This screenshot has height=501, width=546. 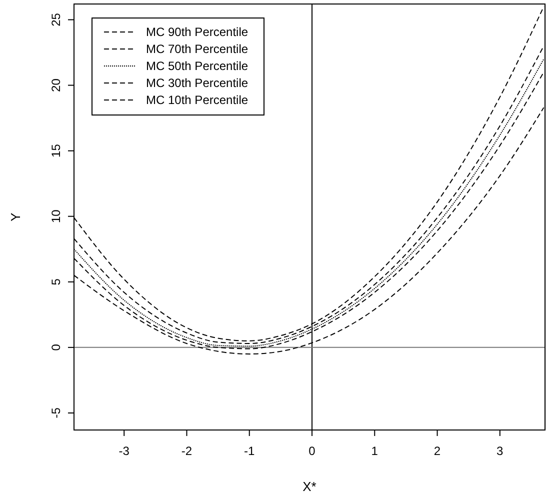 I want to click on y-tick-label: 20, so click(x=56, y=85).